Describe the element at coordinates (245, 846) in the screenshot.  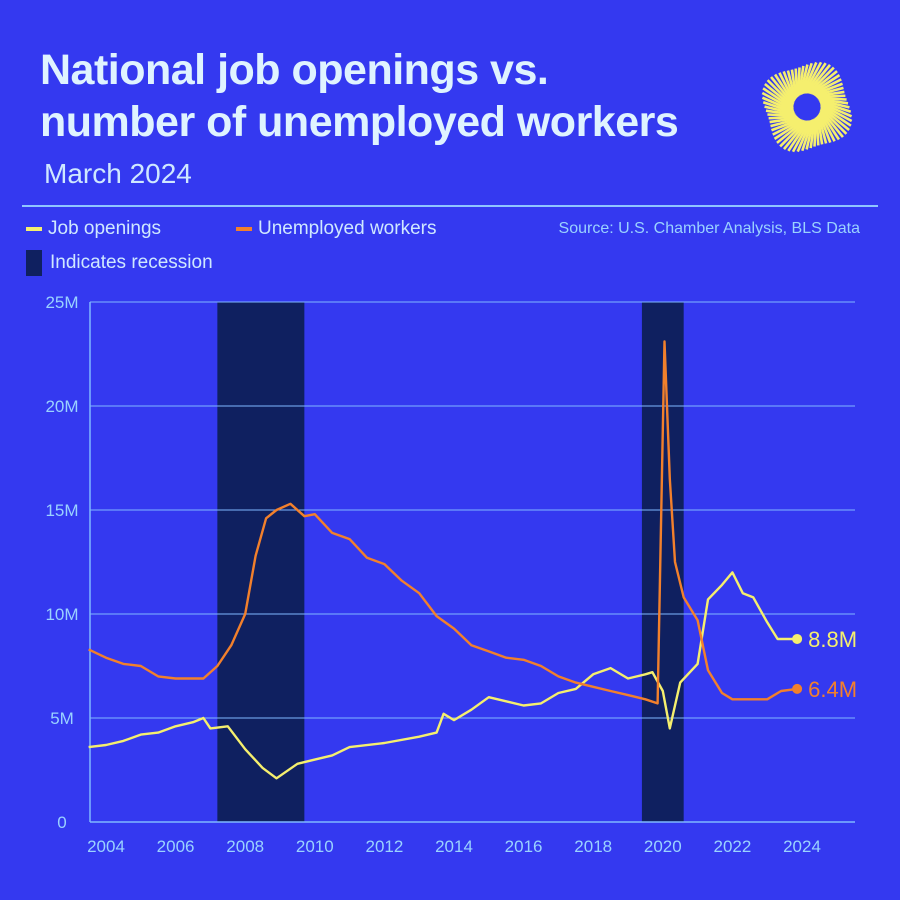
I see `x-tick-label: 2008` at that location.